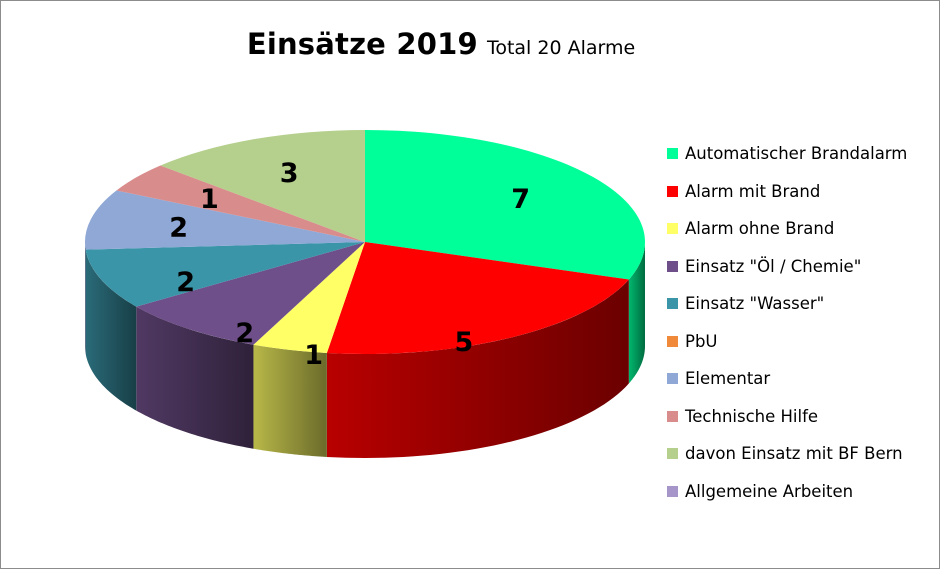 Image resolution: width=940 pixels, height=570 pixels. I want to click on legend-label: Allgemeine Arbeiten, so click(769, 491).